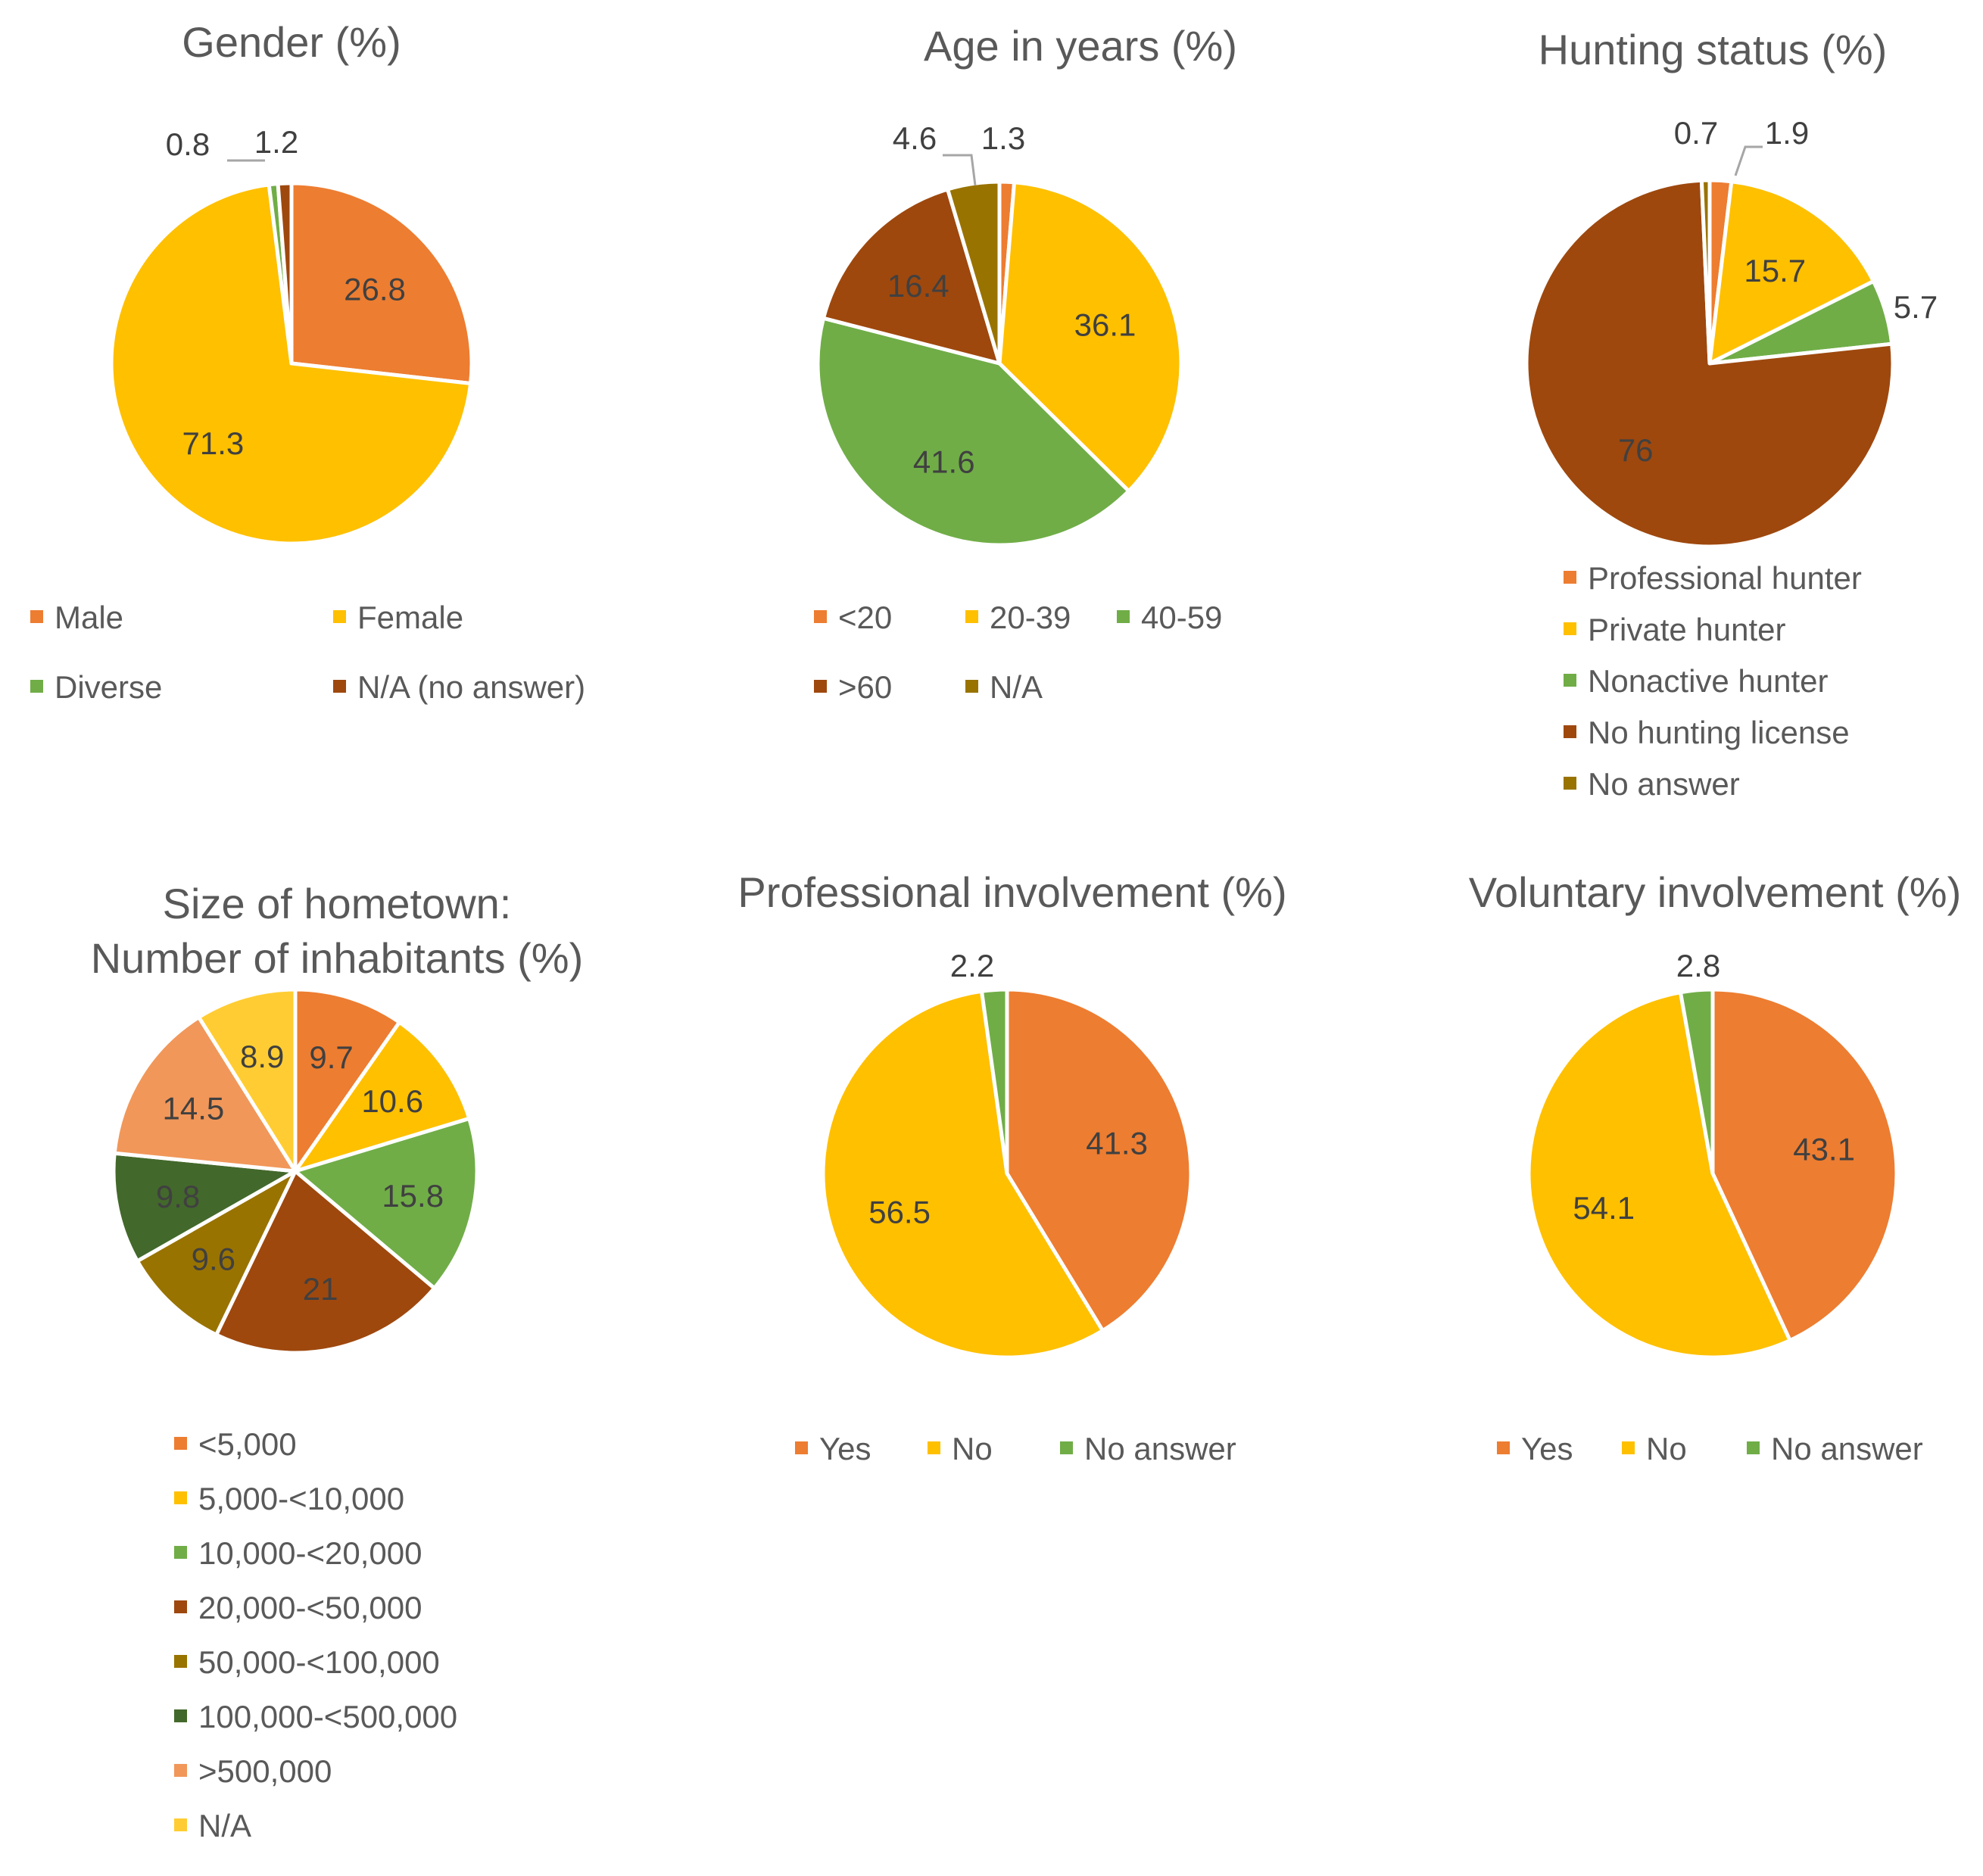 The height and width of the screenshot is (1876, 1983). I want to click on legend-item-20-000-50-000: 20,000-<50,000, so click(298, 1607).